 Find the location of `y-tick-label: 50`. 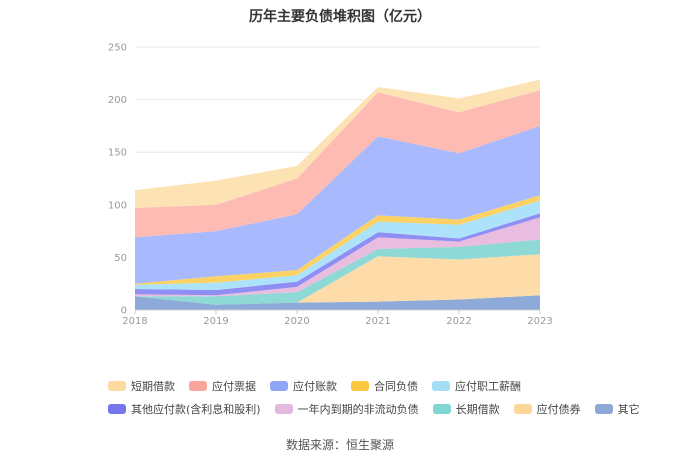

y-tick-label: 50 is located at coordinates (120, 258).